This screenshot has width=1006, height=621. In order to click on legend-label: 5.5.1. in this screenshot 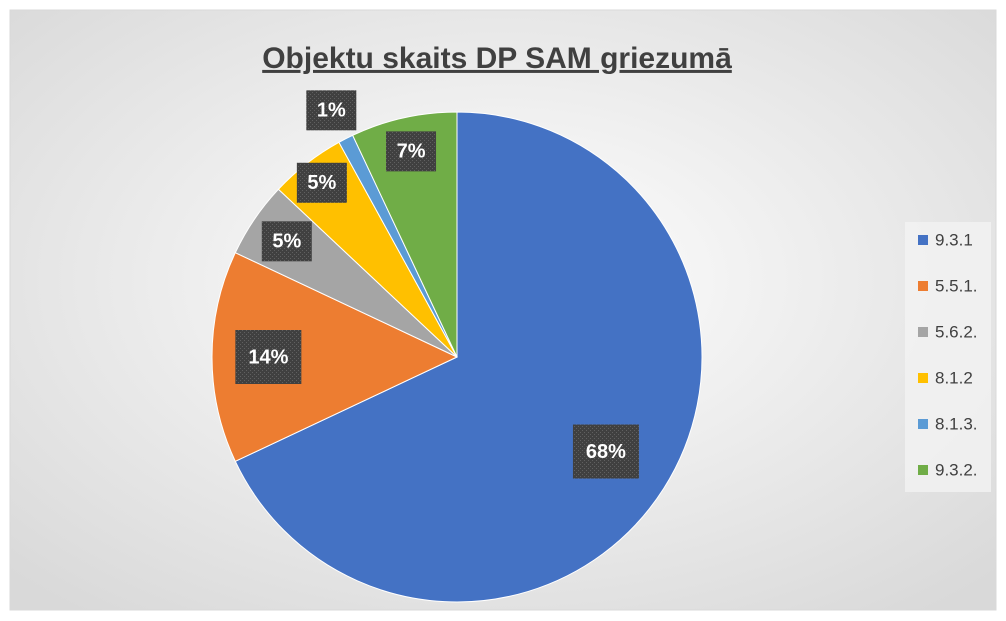, I will do `click(956, 285)`.